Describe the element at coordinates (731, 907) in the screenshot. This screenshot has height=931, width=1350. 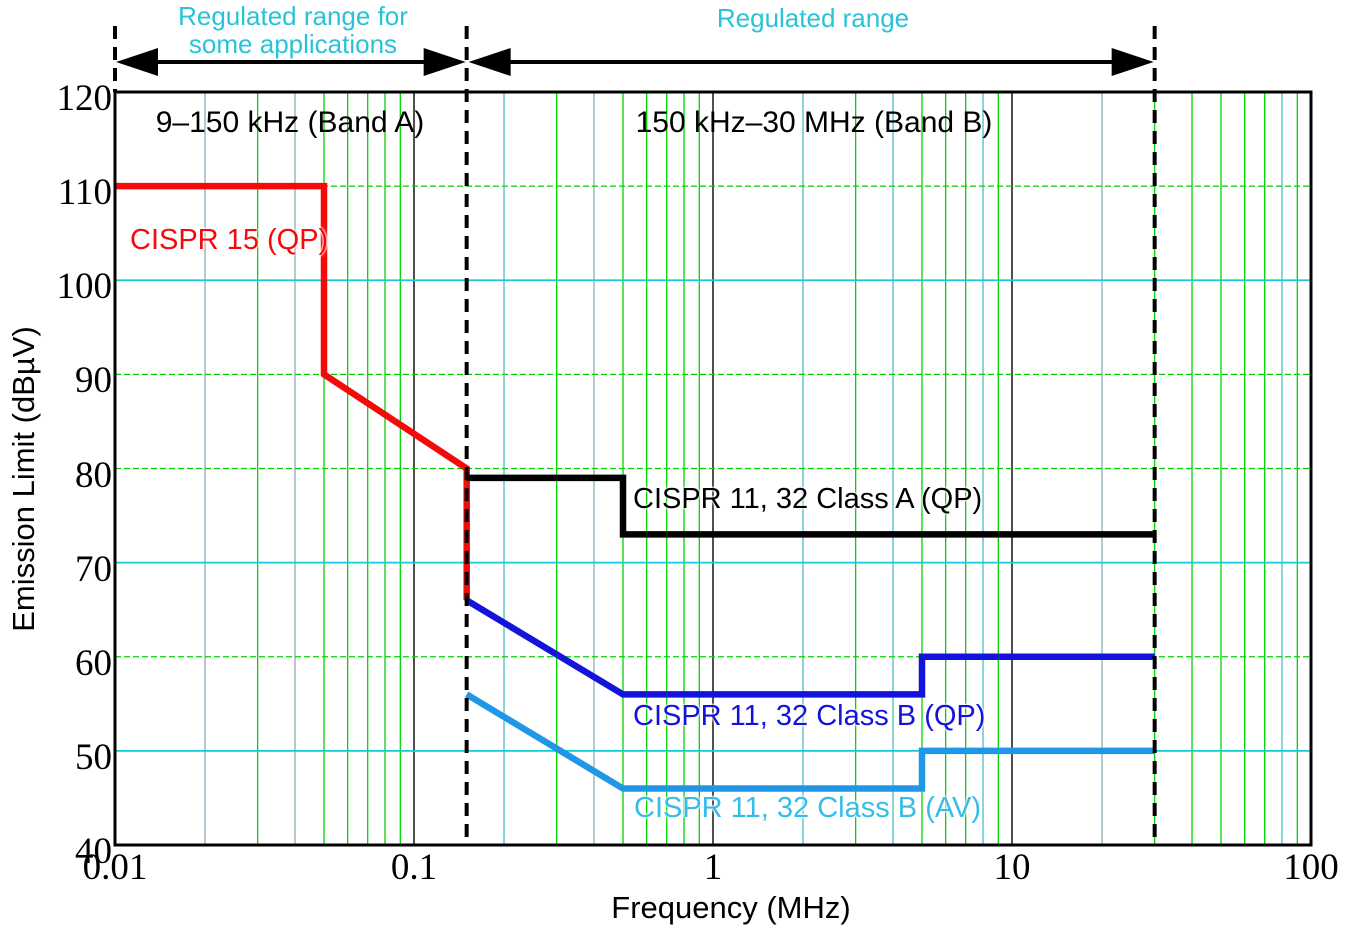
I see `x-axis-title: Frequency (MHz)` at that location.